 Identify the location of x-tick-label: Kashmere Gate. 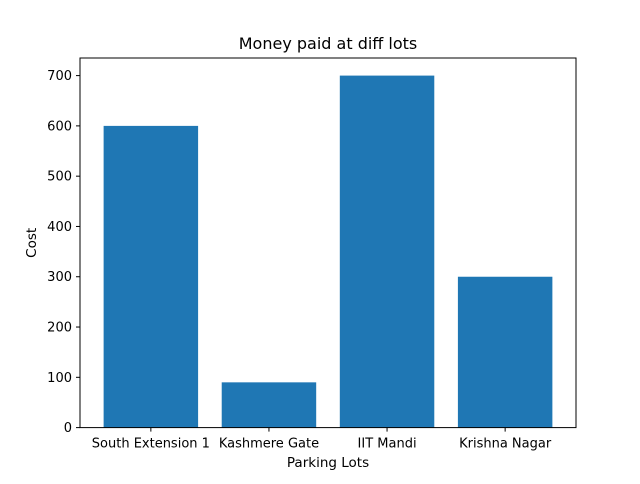
(269, 444).